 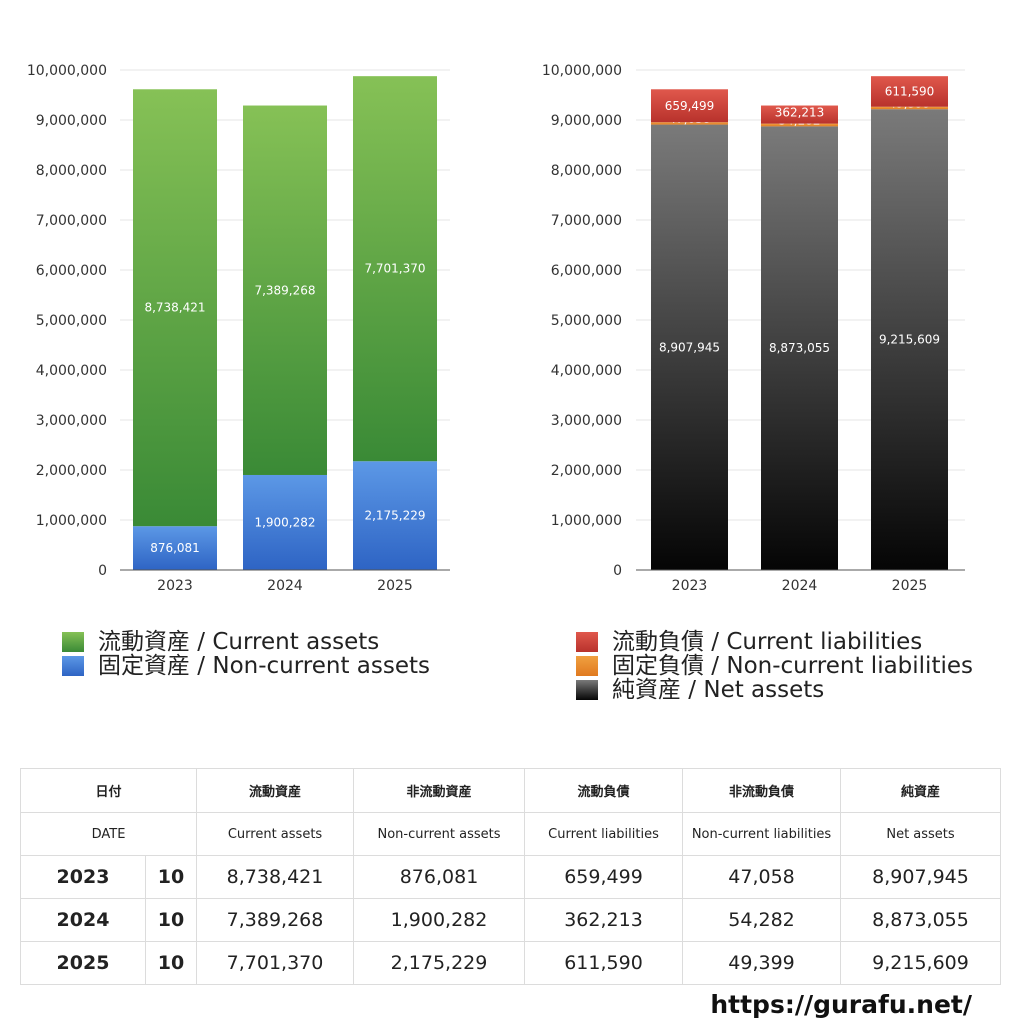 I want to click on header-current-liabilities-en: Current liabilities, so click(x=604, y=834).